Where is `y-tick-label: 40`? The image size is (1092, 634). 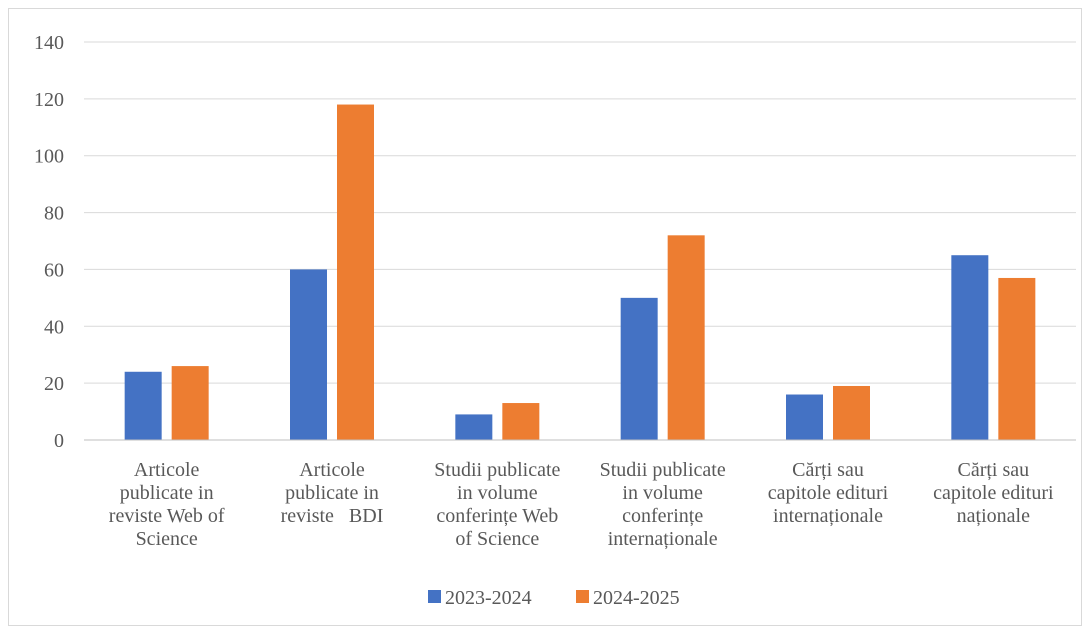 y-tick-label: 40 is located at coordinates (54, 327).